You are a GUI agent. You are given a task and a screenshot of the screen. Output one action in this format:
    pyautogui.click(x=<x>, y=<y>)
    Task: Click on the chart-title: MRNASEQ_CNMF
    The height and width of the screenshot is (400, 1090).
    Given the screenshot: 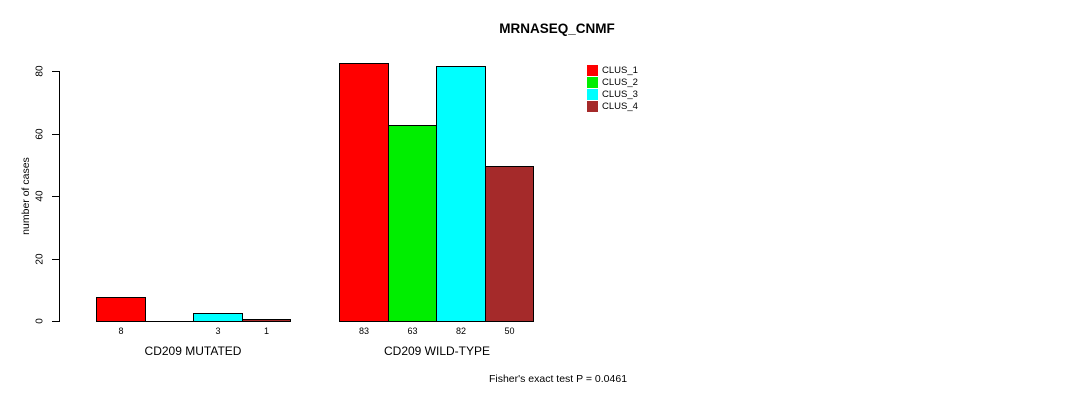 What is the action you would take?
    pyautogui.click(x=557, y=28)
    